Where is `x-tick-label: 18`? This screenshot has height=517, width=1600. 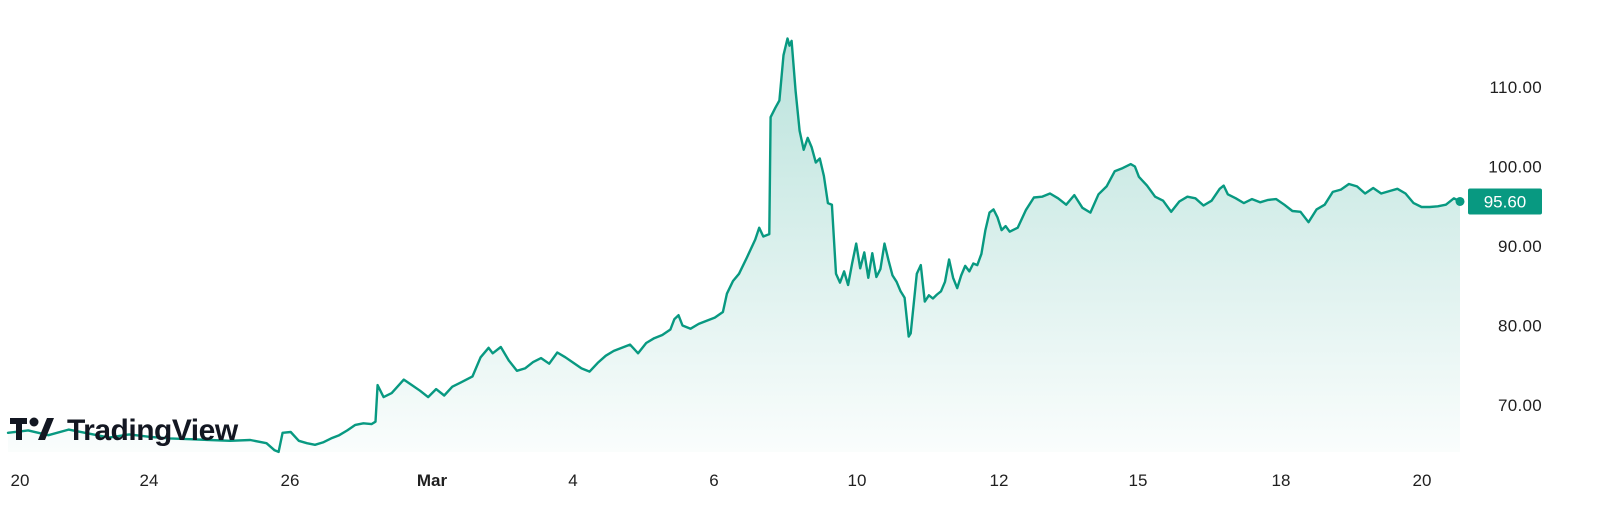
x-tick-label: 18 is located at coordinates (1281, 480).